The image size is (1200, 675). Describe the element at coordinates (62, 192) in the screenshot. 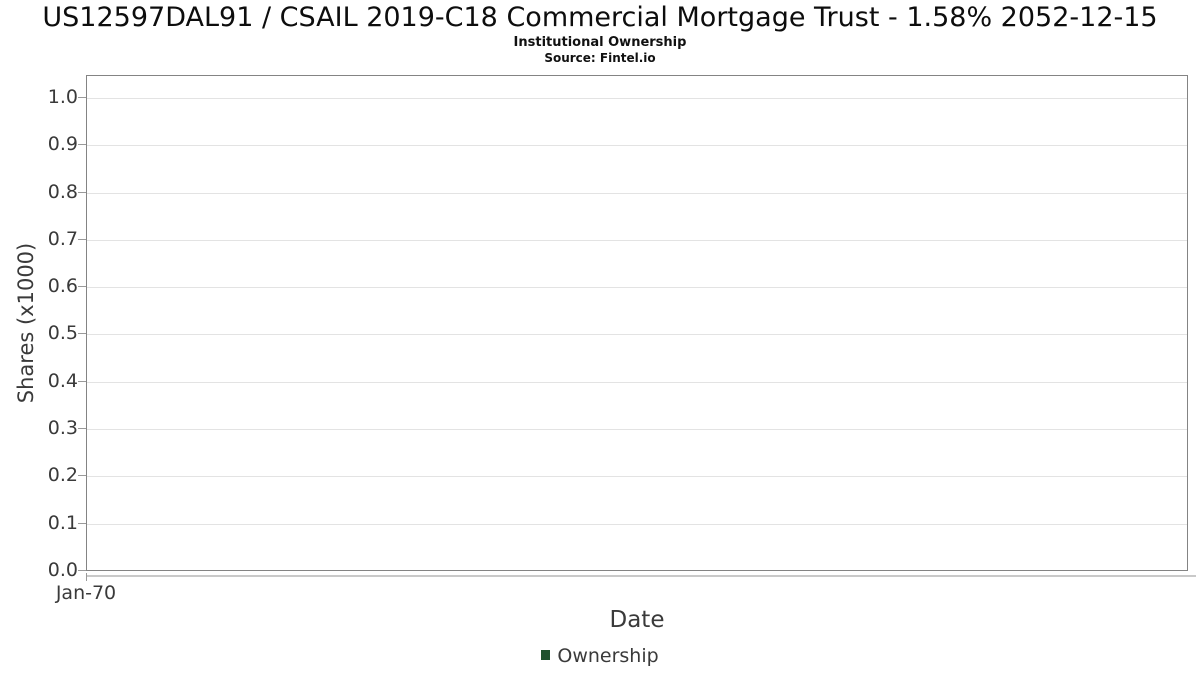

I see `y-tick-label: 0.8` at that location.